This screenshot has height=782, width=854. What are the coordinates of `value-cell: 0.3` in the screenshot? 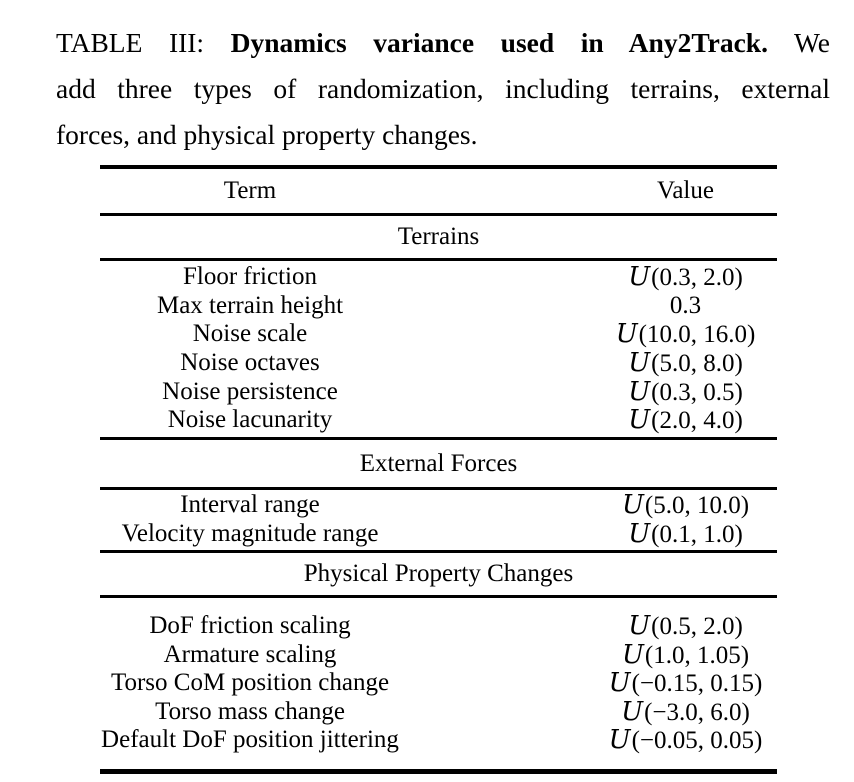 It's located at (685, 305).